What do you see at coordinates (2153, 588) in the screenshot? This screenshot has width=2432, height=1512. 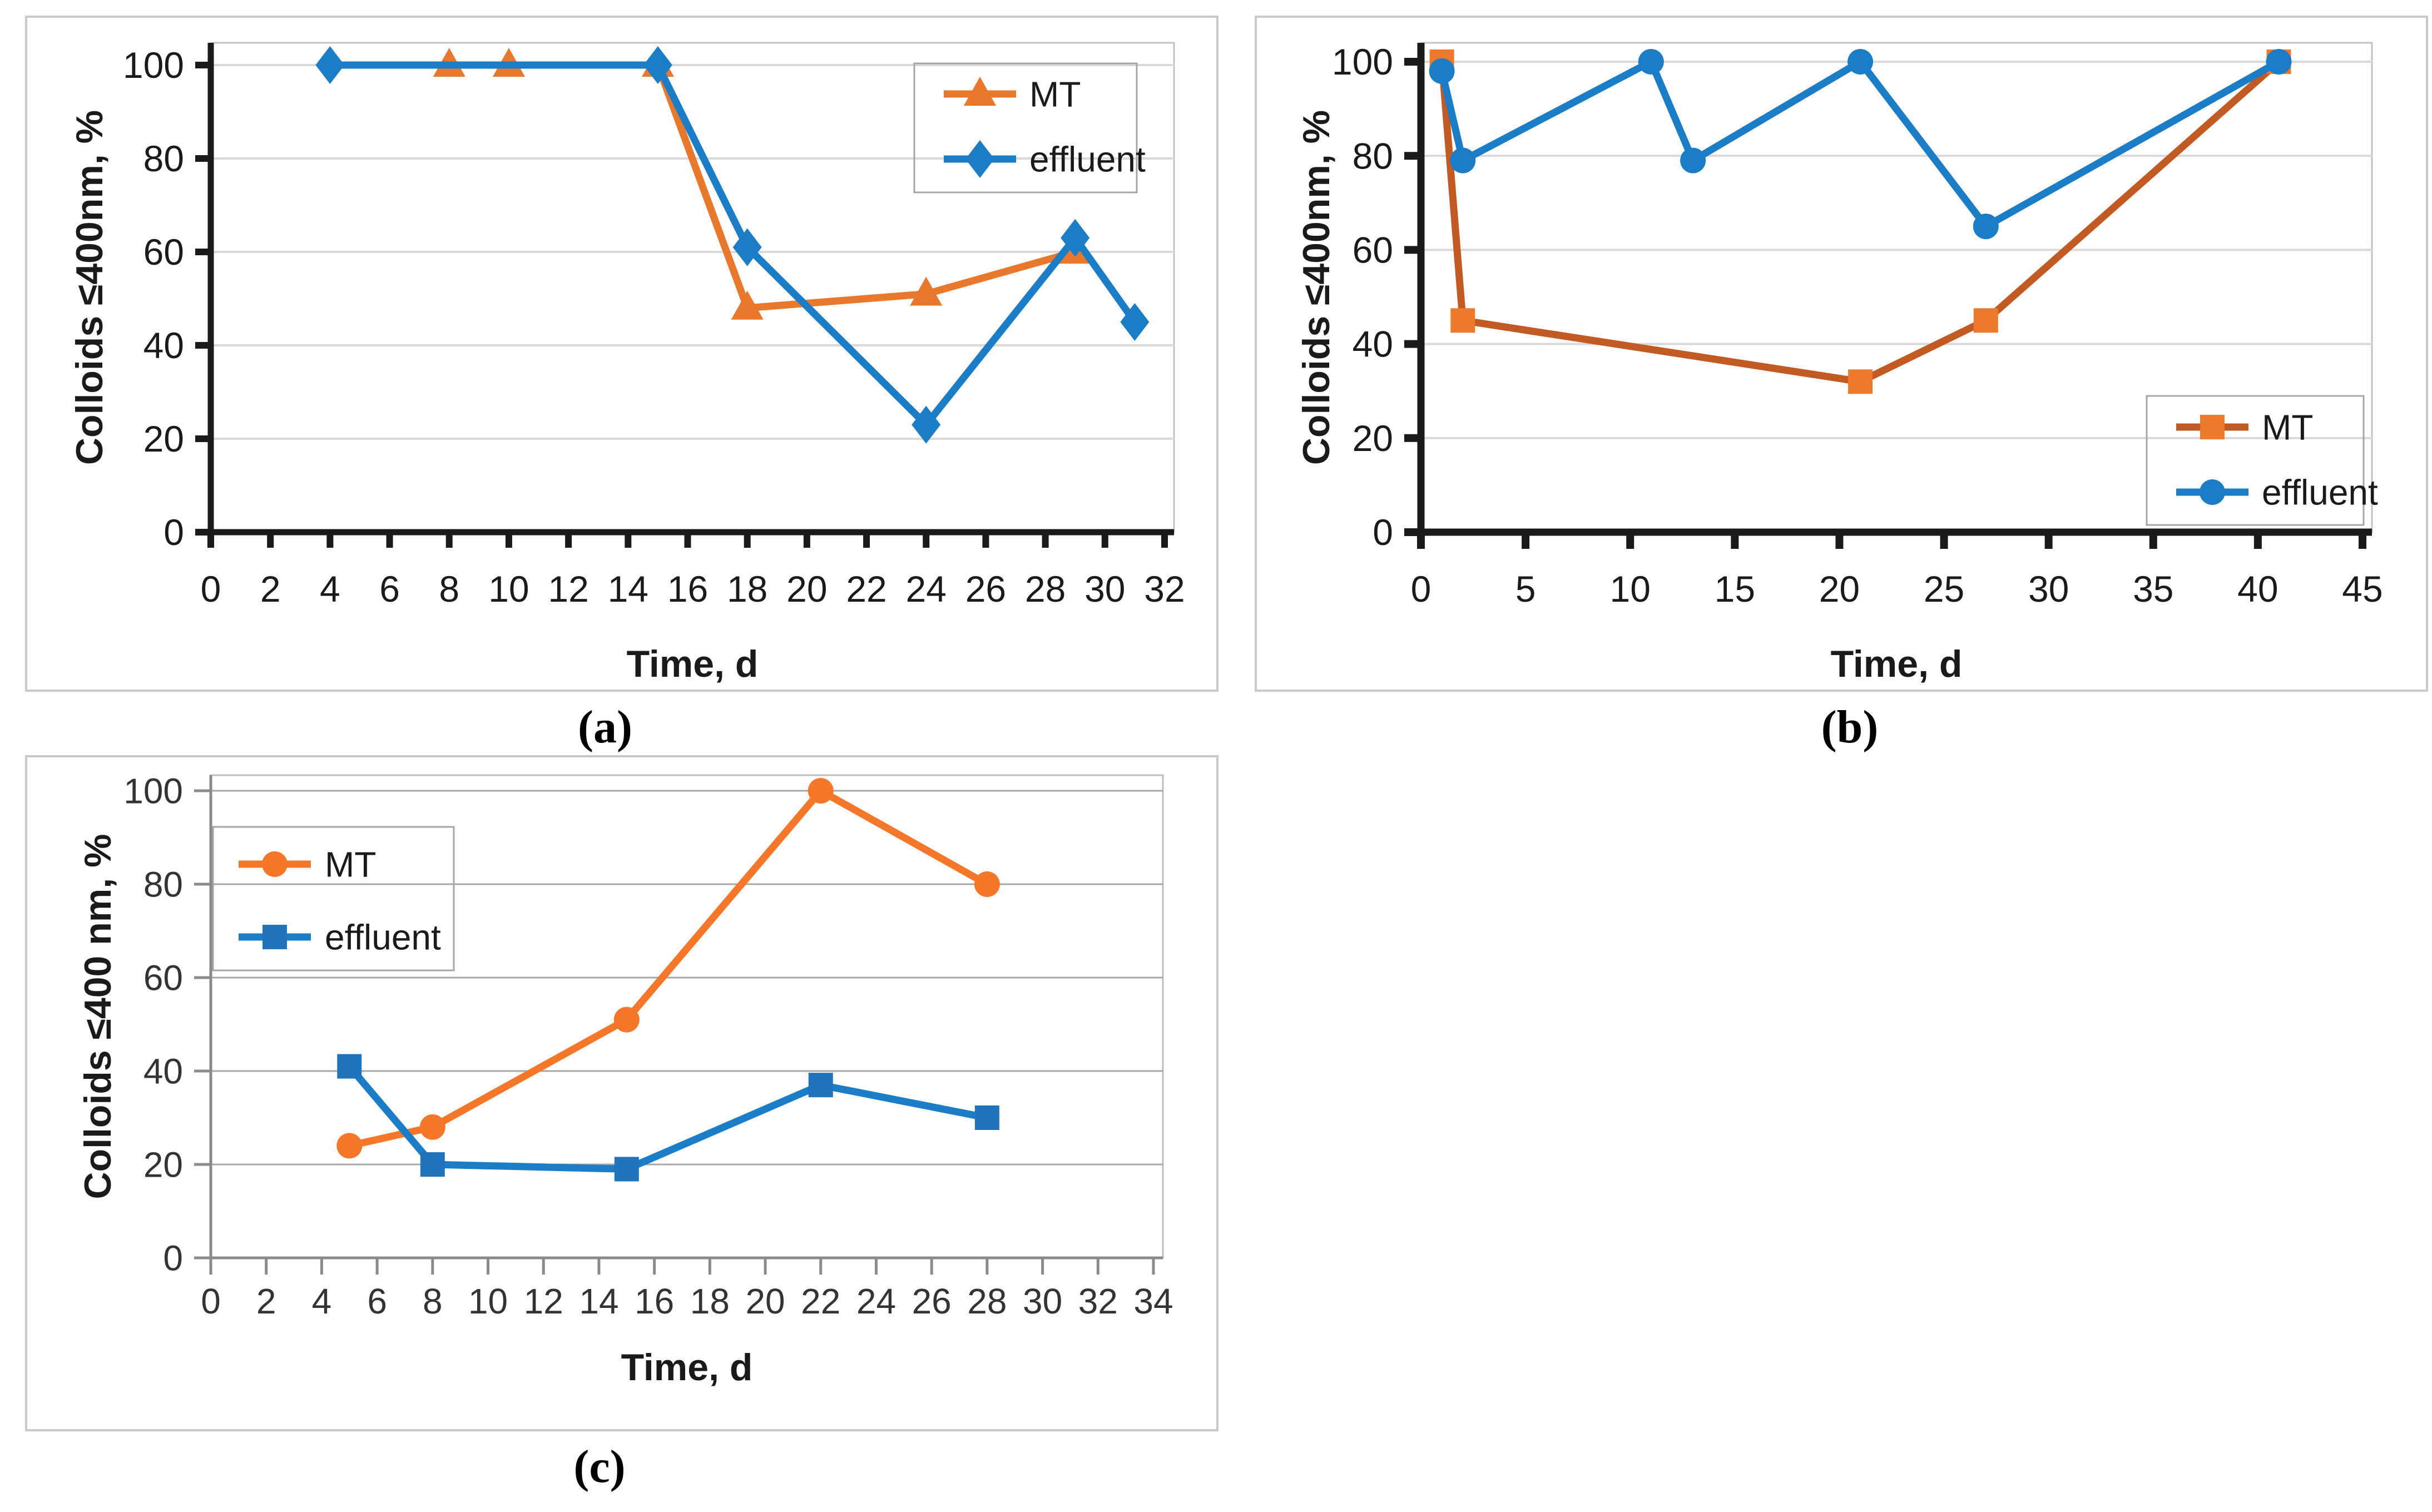 I see `svg-text: 35` at bounding box center [2153, 588].